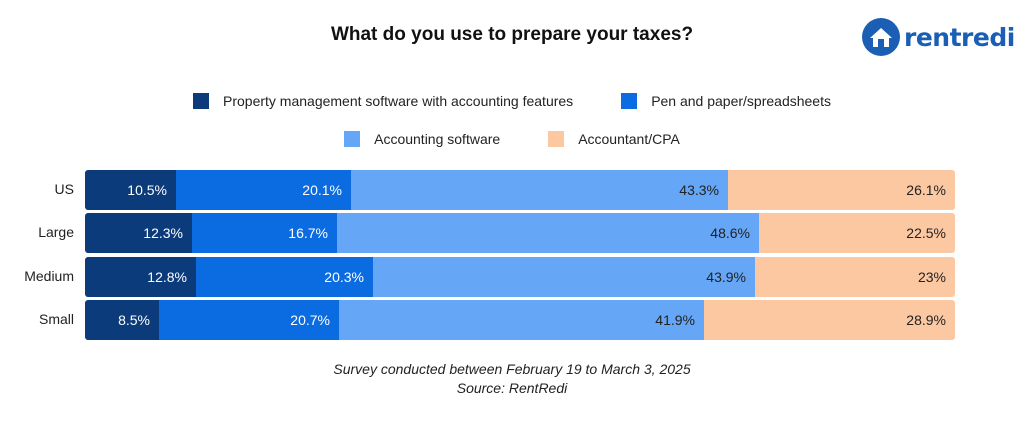 This screenshot has height=435, width=1024. Describe the element at coordinates (264, 233) in the screenshot. I see `bar-segment-large-2: 16.7%` at that location.